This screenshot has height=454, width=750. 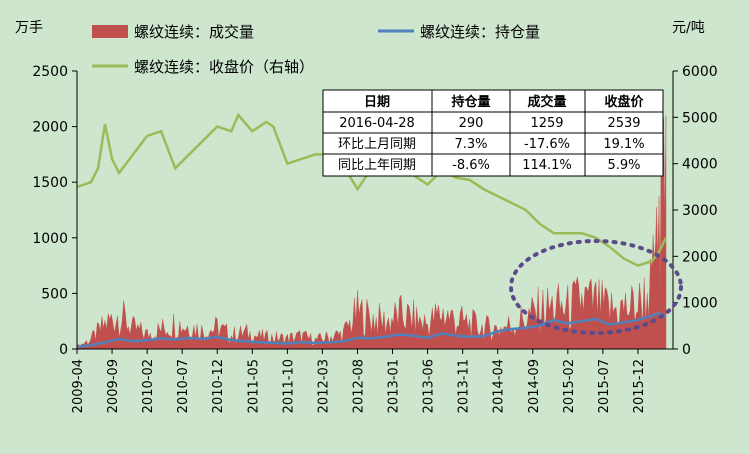 I want to click on table-cell: 2539, so click(x=623, y=123).